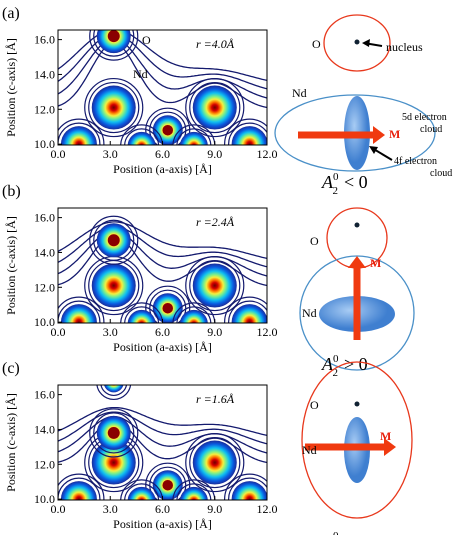 This screenshot has width=463, height=535. What do you see at coordinates (215, 222) in the screenshot?
I see `radius-label: r =2.4Å` at bounding box center [215, 222].